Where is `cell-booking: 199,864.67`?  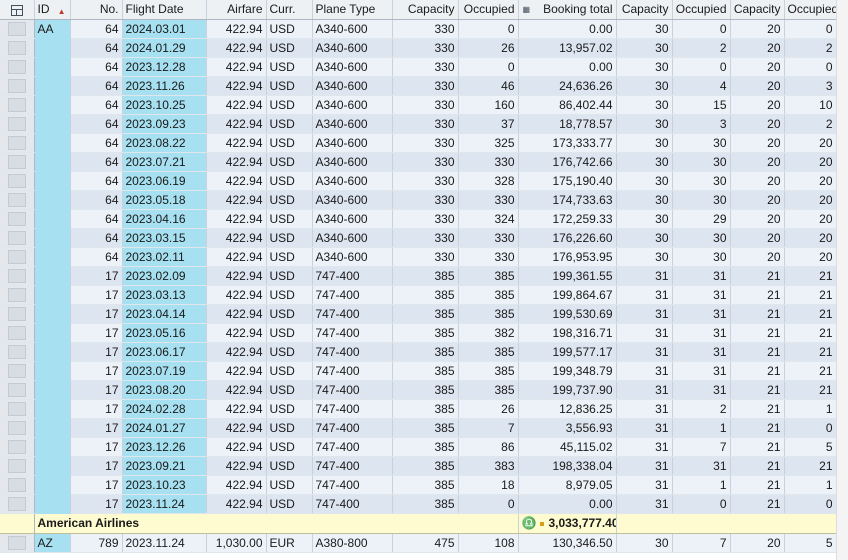
cell-booking: 199,864.67 is located at coordinates (567, 295).